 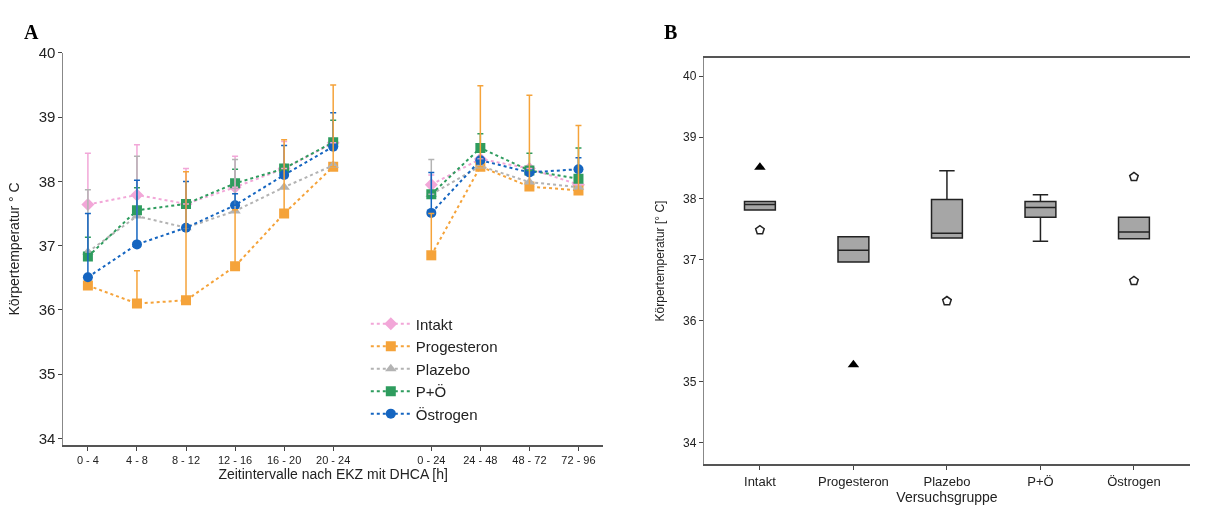 What do you see at coordinates (760, 481) in the screenshot?
I see `x-tick-label: Intakt` at bounding box center [760, 481].